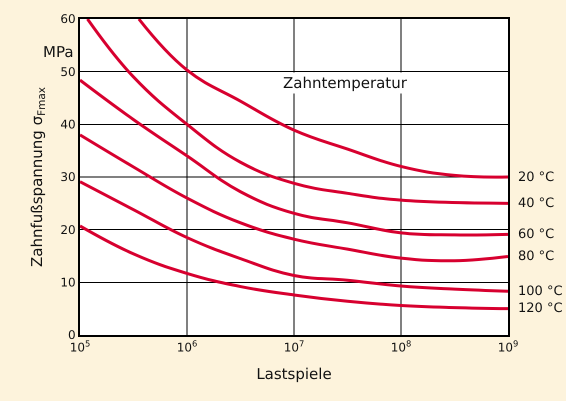 The width and height of the screenshot is (566, 401). Describe the element at coordinates (68, 19) in the screenshot. I see `y-tick-label: 60` at that location.